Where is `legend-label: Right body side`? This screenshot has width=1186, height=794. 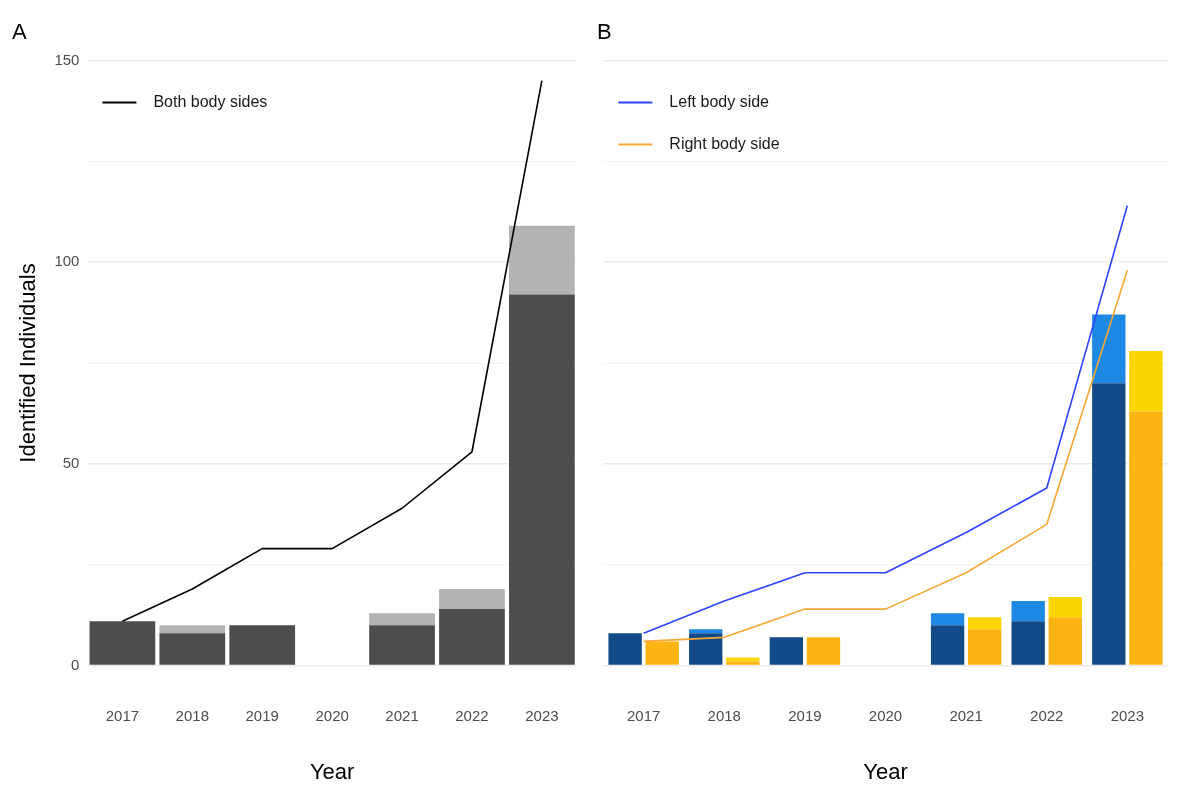
legend-label: Right body side is located at coordinates (724, 143).